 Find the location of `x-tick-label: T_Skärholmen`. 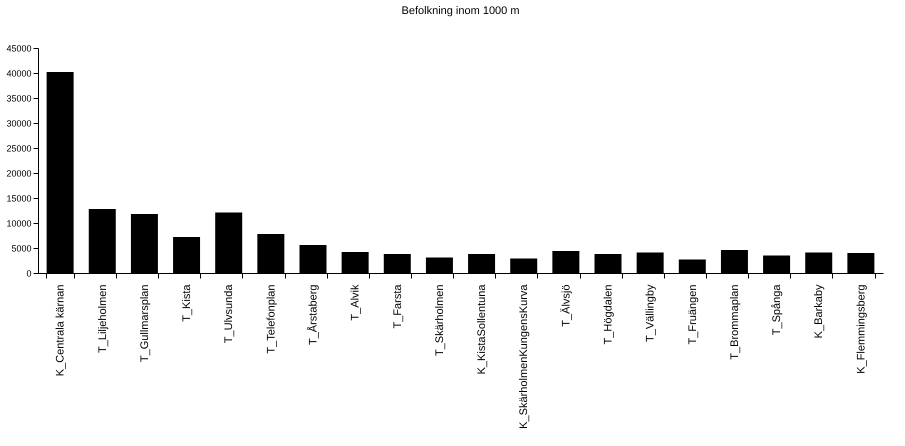

x-tick-label: T_Skärholmen is located at coordinates (440, 320).